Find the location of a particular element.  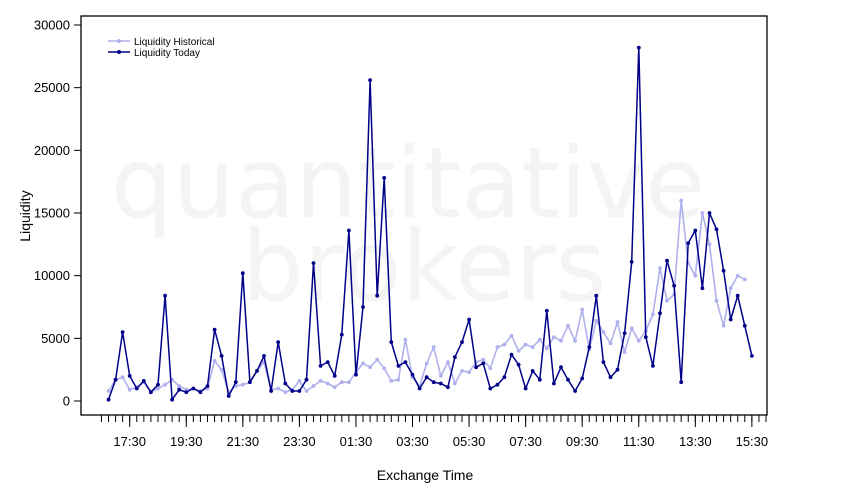

x-tick-label: 05:30 is located at coordinates (469, 441).